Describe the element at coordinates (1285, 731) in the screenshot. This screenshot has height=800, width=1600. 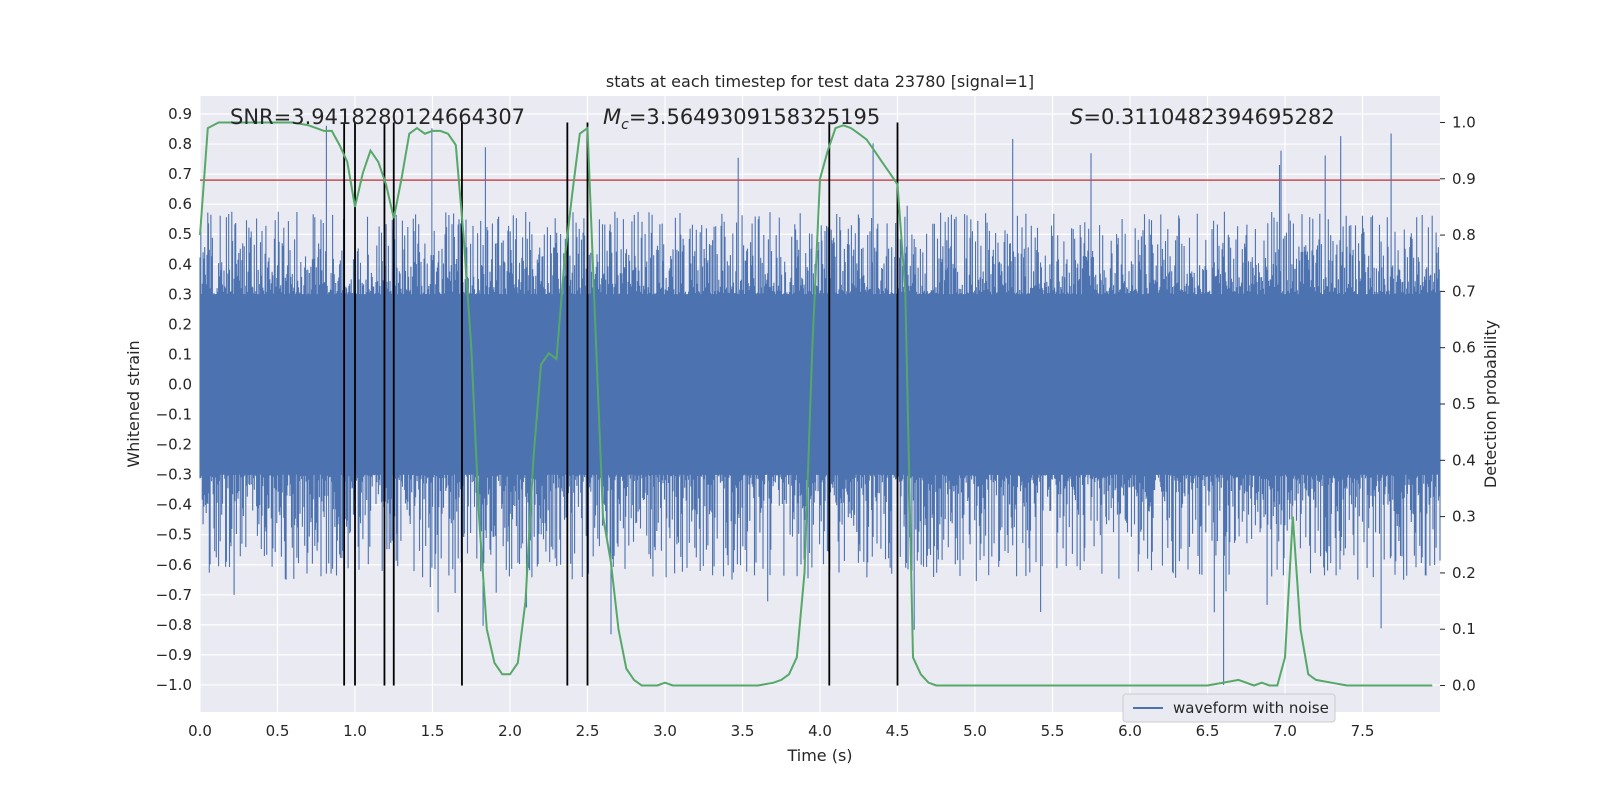
I see `x-tick-label: 7.0` at that location.